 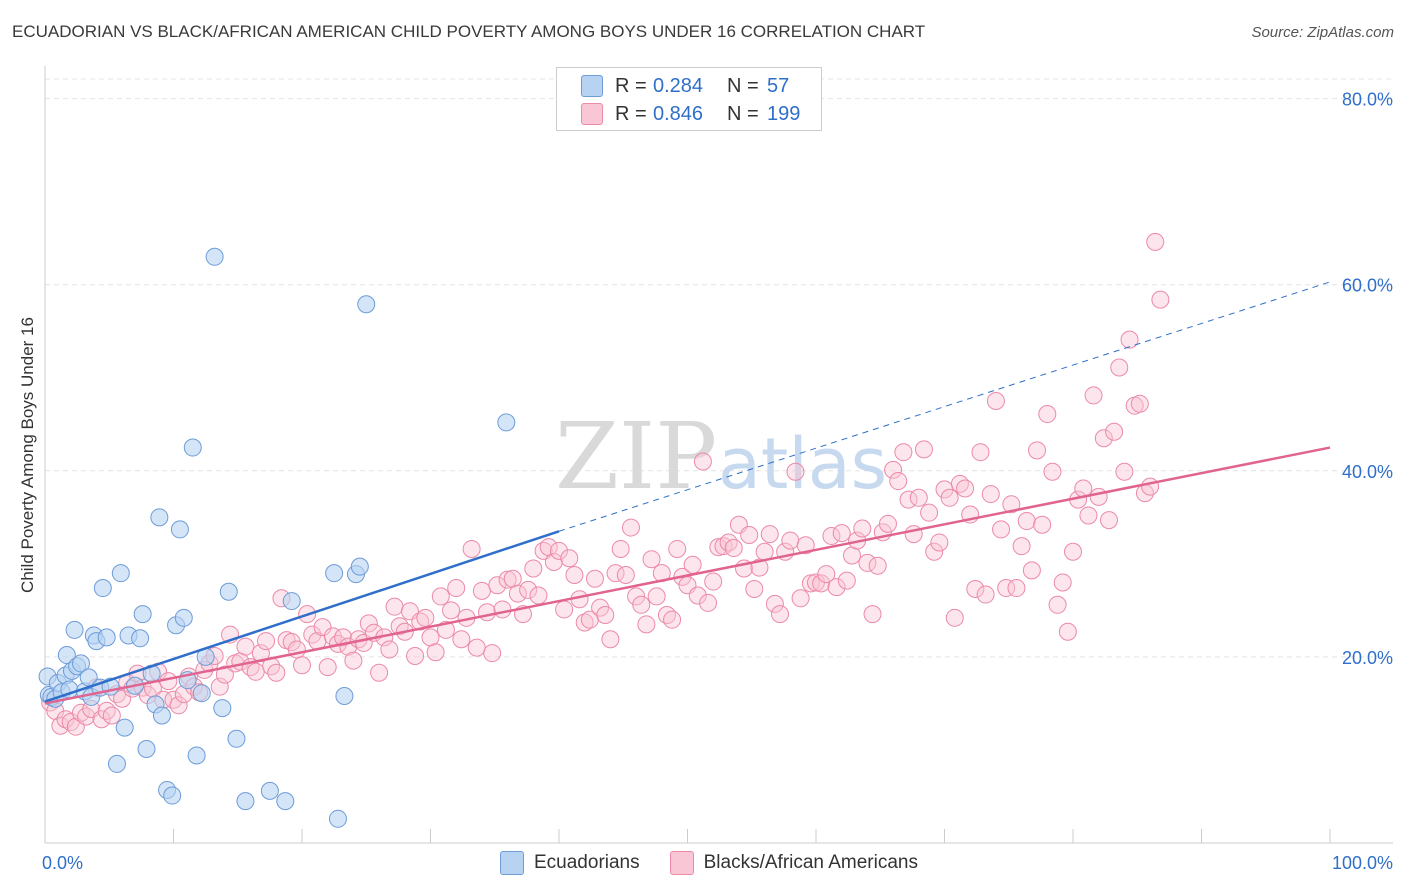 I want to click on n-value: 199, so click(x=784, y=113).